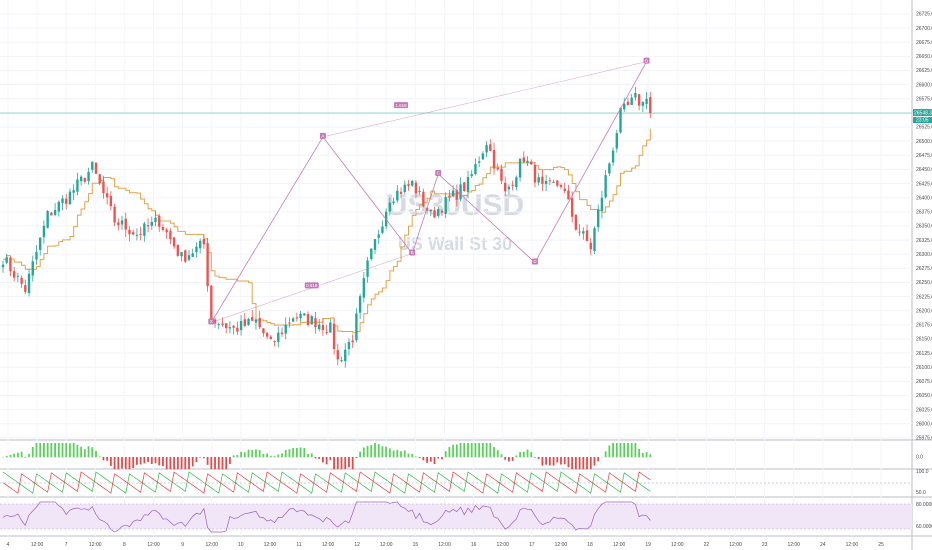  Describe the element at coordinates (921, 493) in the screenshot. I see `aroon-tick-label: 50.0` at that location.